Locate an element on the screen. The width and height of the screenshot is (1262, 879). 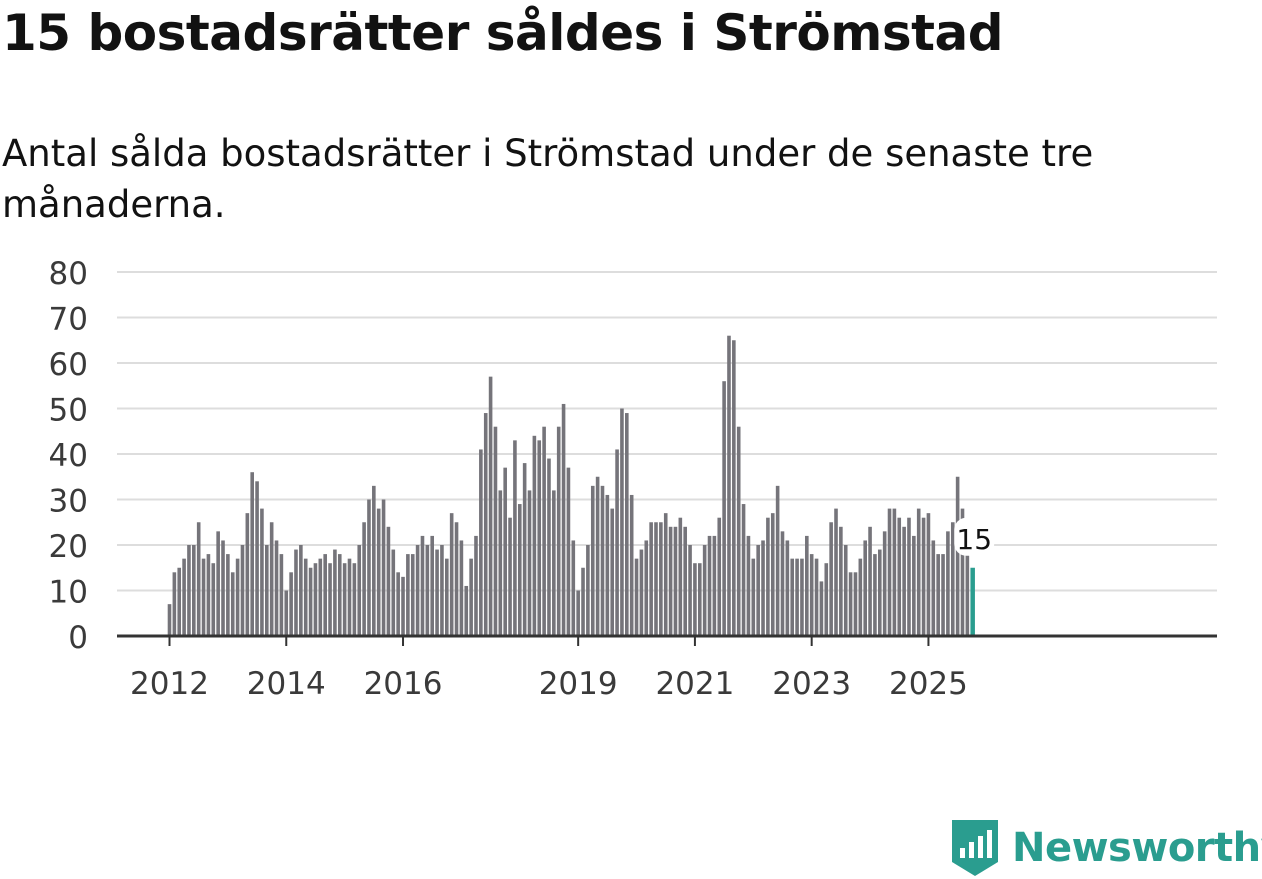
highlight-callout: 15 is located at coordinates (974, 536).